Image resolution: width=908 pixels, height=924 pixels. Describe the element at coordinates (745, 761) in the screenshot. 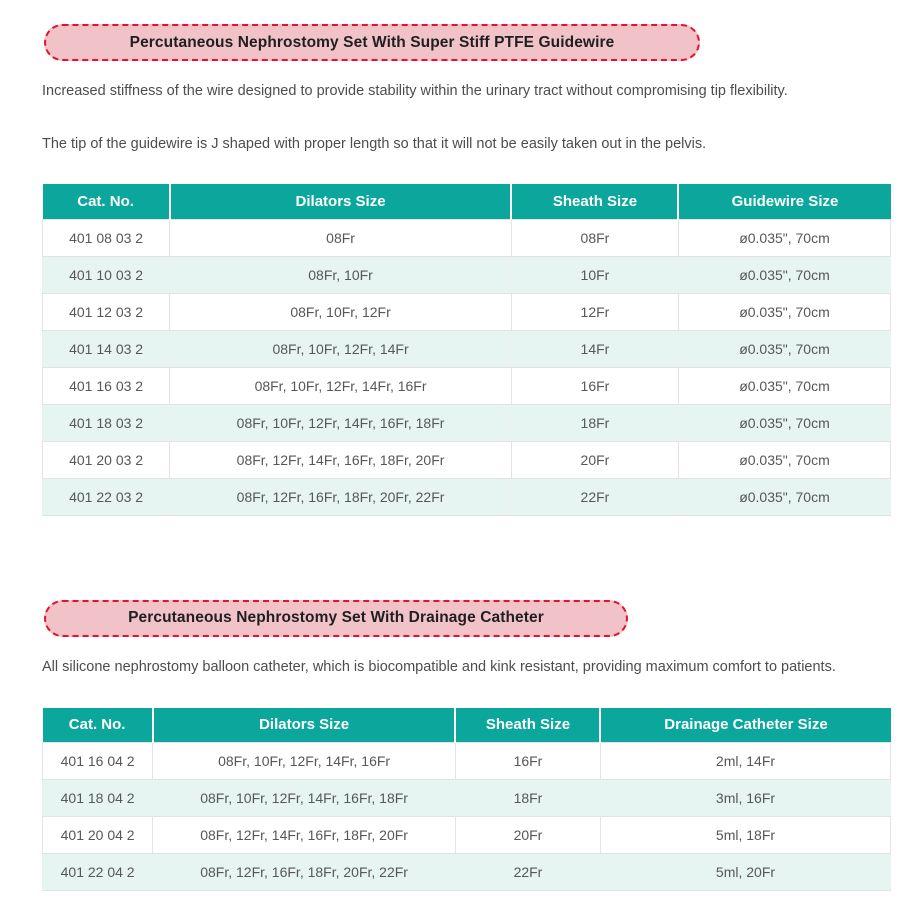

I see `cell-drainage-catheter-size: 2ml, 14Fr` at that location.